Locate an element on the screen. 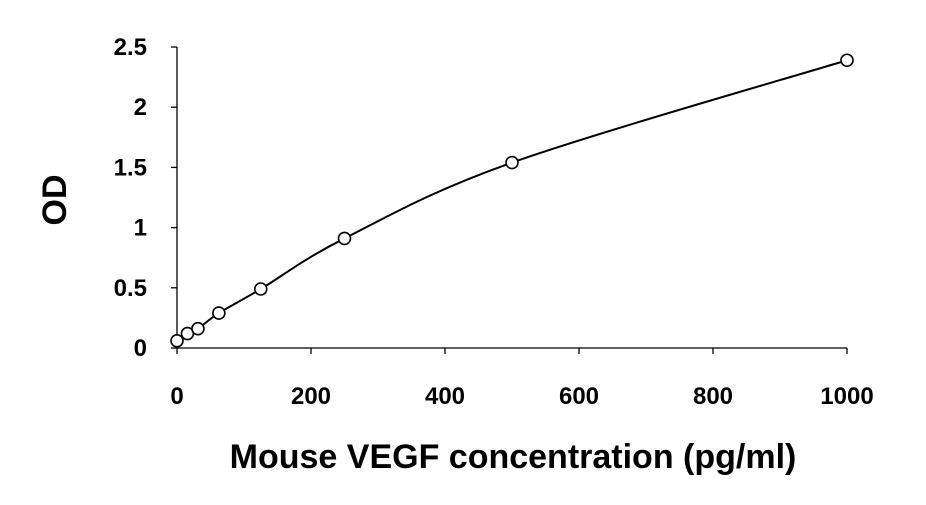 This screenshot has height=505, width=926. x-tick-label: 800 is located at coordinates (713, 396).